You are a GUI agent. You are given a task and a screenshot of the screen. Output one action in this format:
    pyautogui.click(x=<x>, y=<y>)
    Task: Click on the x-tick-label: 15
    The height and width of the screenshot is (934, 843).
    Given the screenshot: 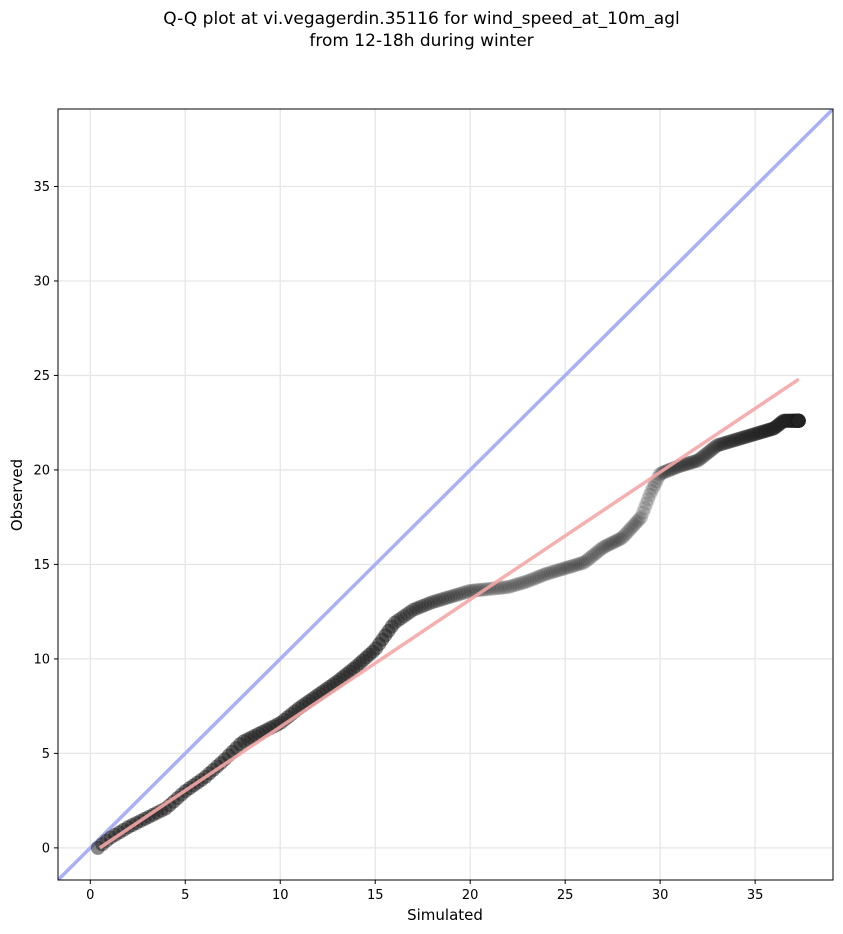 What is the action you would take?
    pyautogui.click(x=375, y=895)
    